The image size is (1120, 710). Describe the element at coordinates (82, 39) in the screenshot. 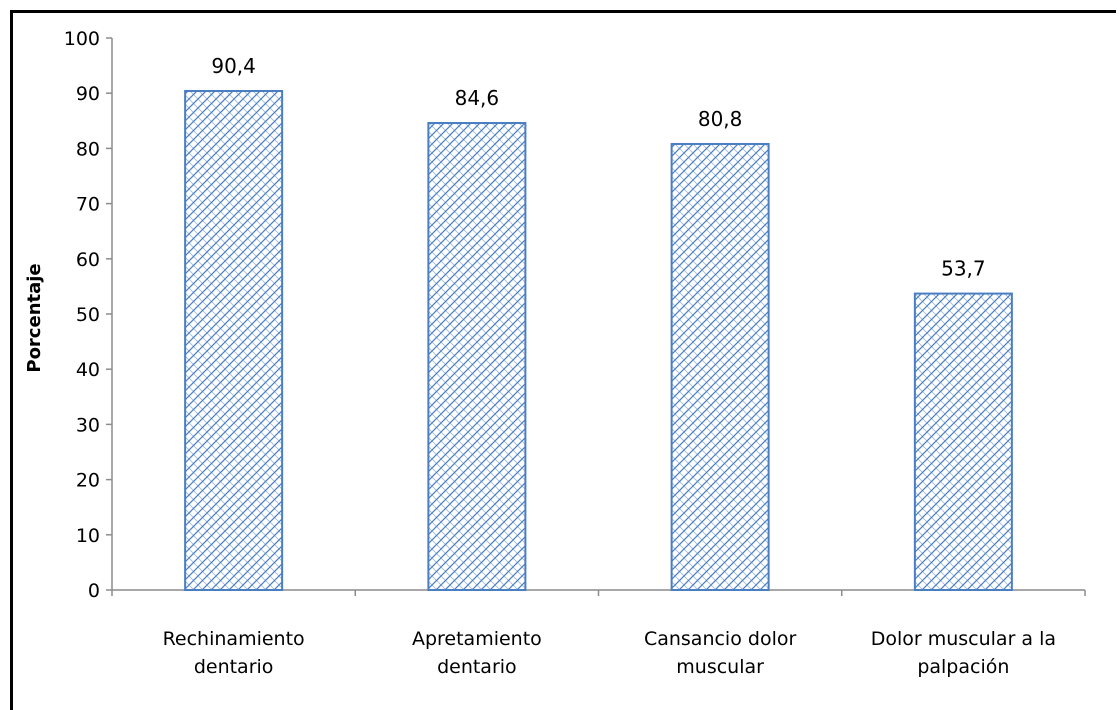

I see `y-tick-label: 100` at that location.